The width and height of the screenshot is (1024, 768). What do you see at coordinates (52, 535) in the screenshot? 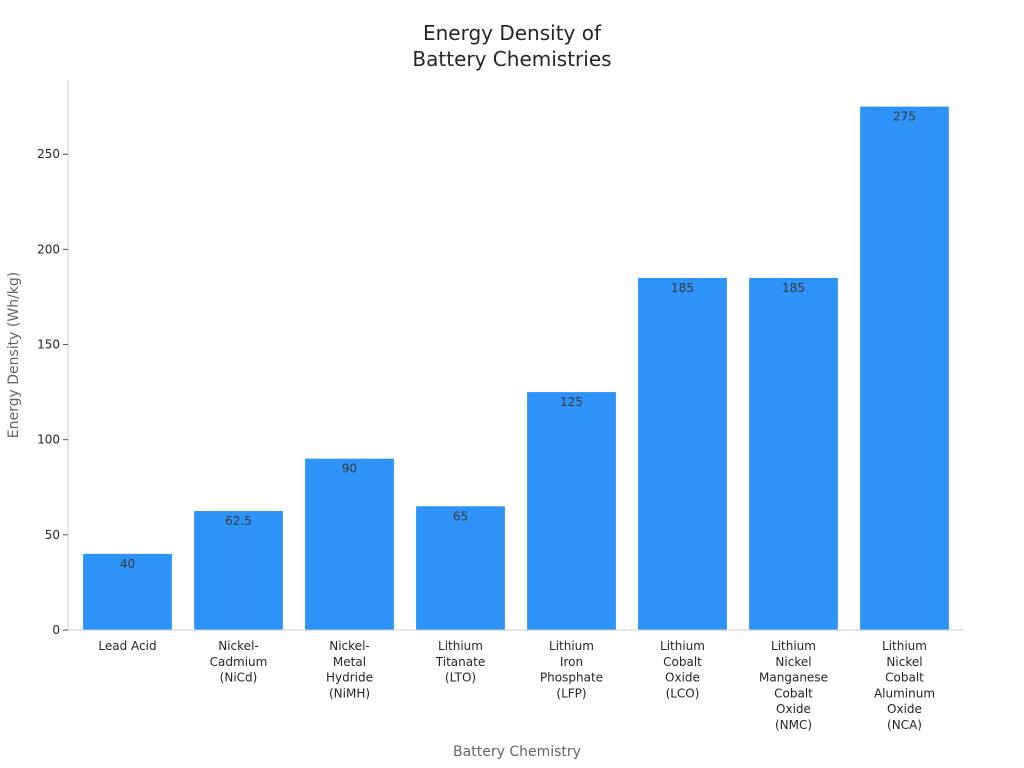
I see `y-tick-label-1: 50` at bounding box center [52, 535].